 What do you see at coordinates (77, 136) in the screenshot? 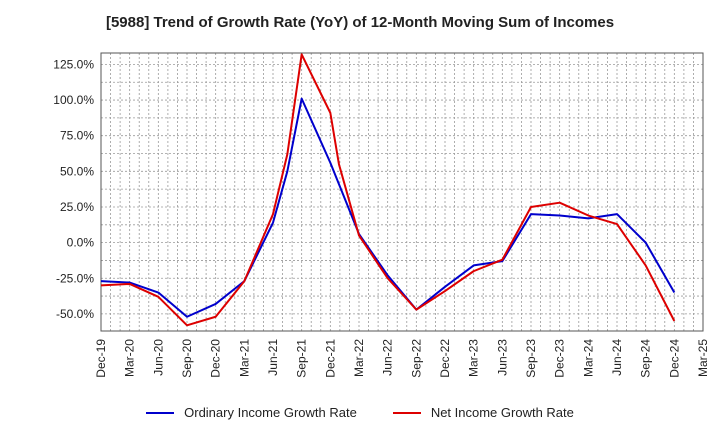
I see `y-tick-label: 75.0%` at bounding box center [77, 136].